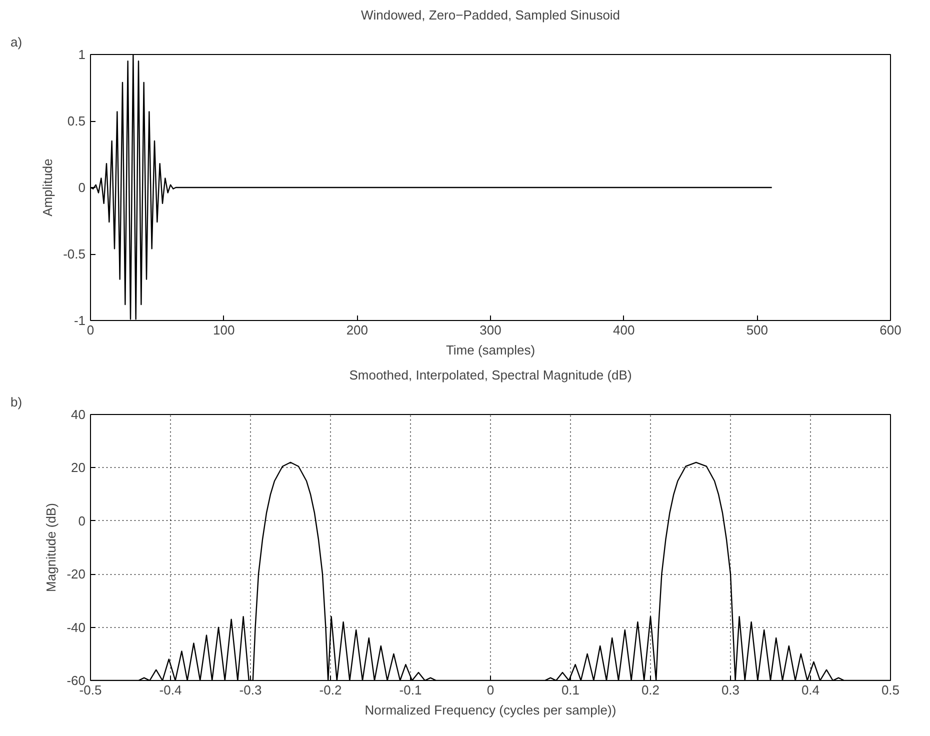 The height and width of the screenshot is (736, 930). Describe the element at coordinates (570, 690) in the screenshot. I see `x-tick-label: 0.1` at that location.